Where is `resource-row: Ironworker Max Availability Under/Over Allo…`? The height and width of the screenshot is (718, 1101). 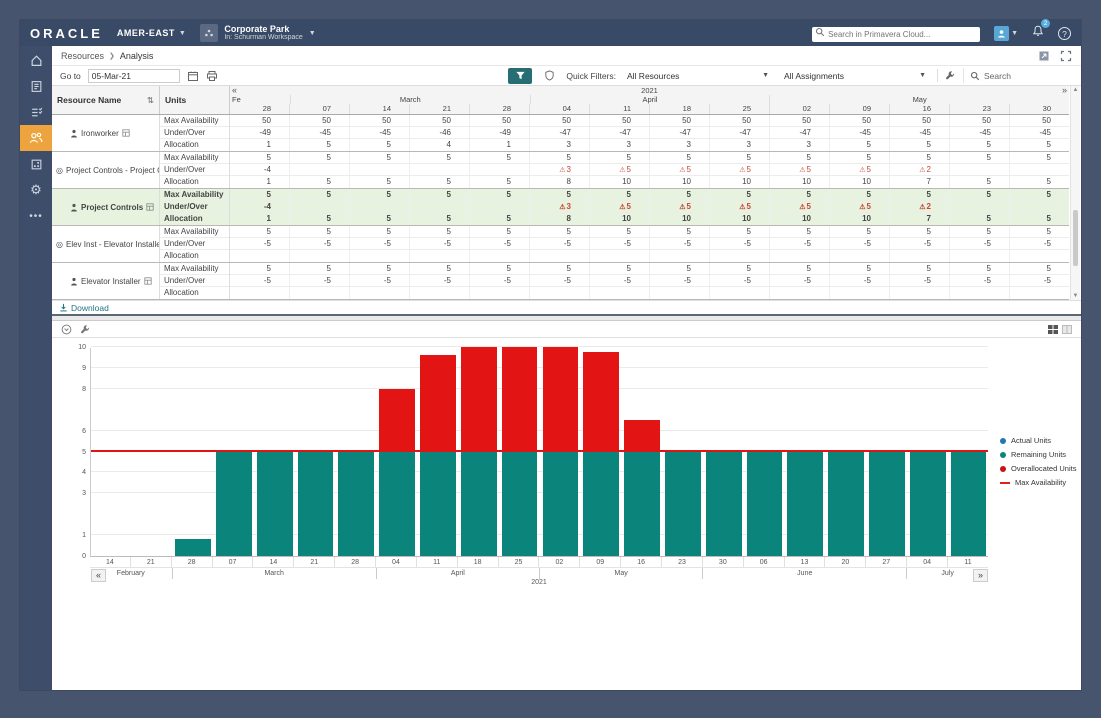 resource-row: Ironworker Max Availability Under/Over Allo… is located at coordinates (560, 133).